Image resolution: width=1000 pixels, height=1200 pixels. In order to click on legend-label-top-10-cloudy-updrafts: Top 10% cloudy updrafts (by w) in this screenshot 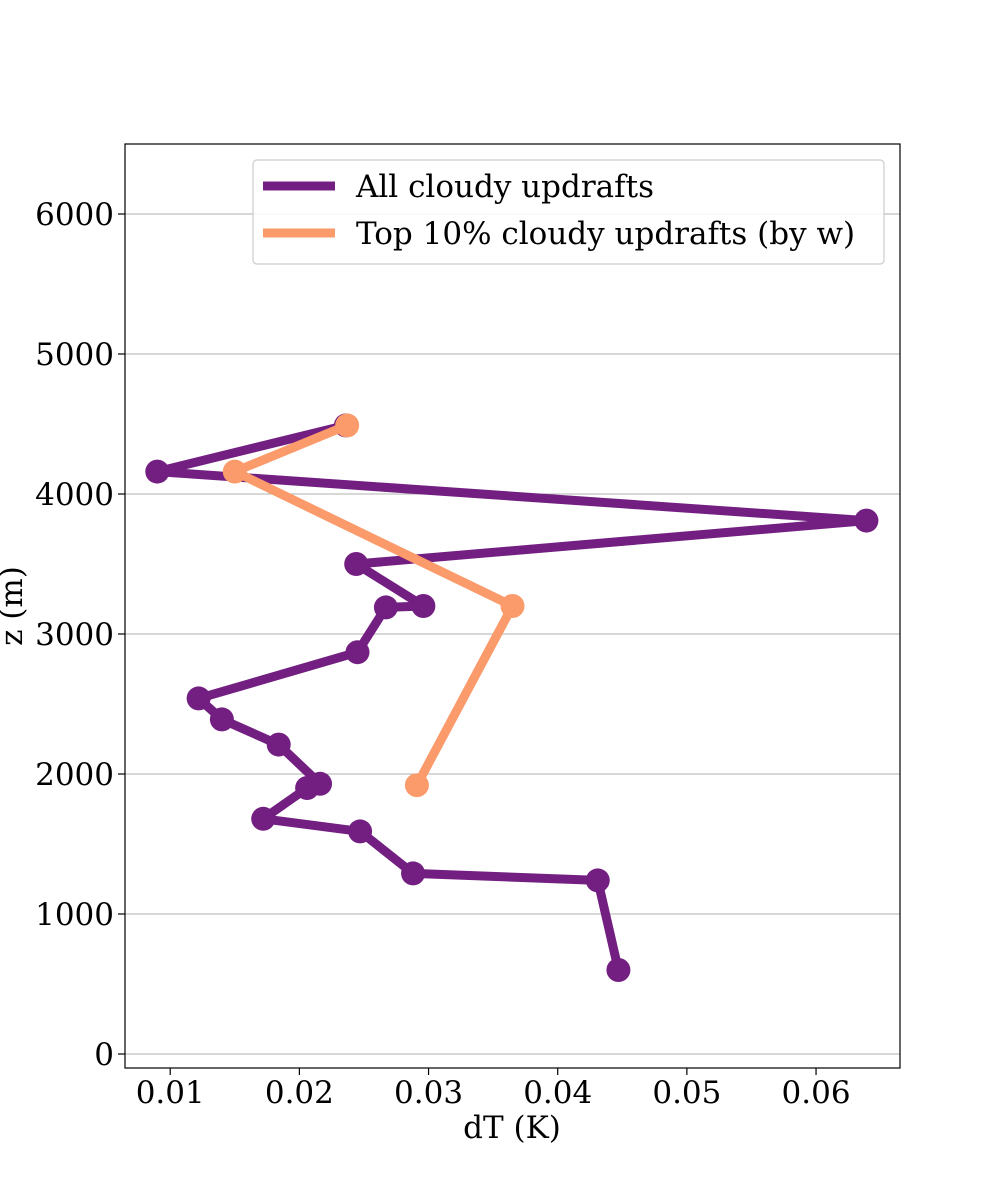, I will do `click(605, 234)`.